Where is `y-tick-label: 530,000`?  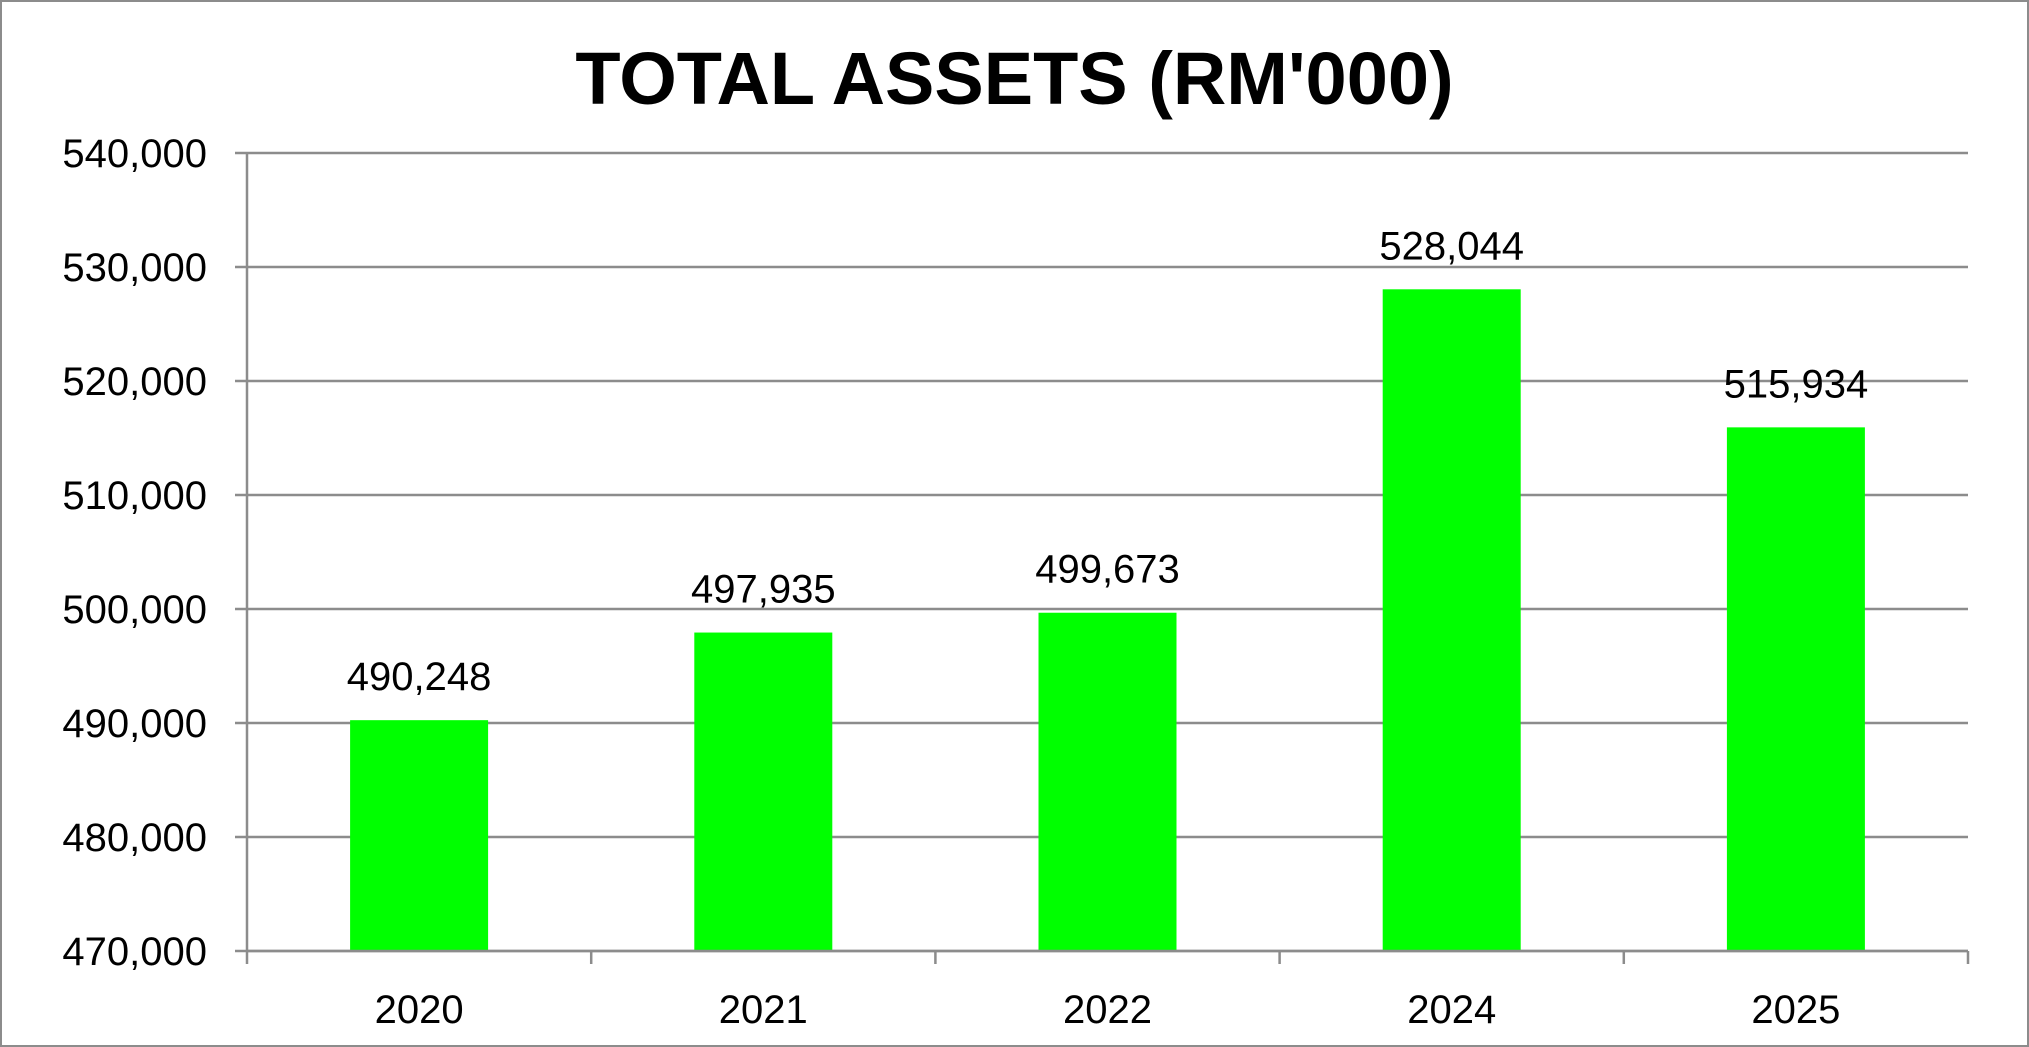
y-tick-label: 530,000 is located at coordinates (134, 268).